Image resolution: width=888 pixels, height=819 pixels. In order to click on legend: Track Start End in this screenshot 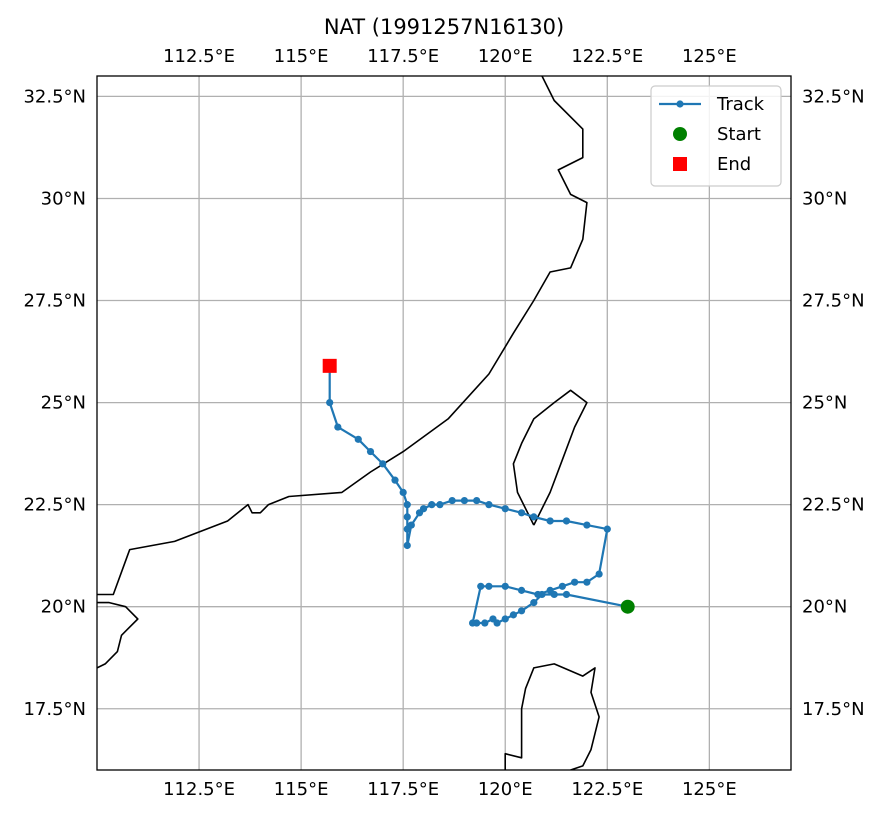, I will do `click(716, 136)`.